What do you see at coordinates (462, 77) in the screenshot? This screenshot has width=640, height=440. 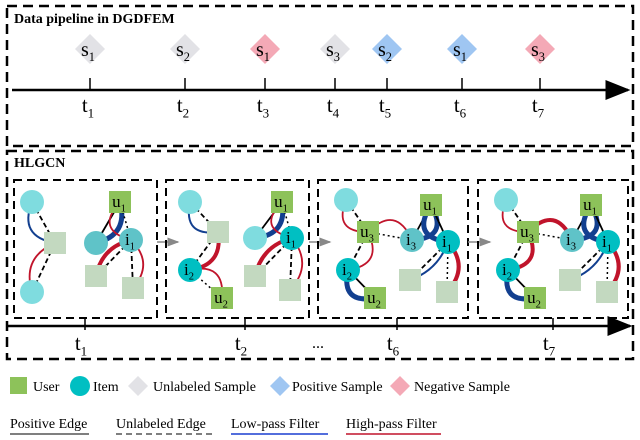 I see `sample-positive: s1 t6` at bounding box center [462, 77].